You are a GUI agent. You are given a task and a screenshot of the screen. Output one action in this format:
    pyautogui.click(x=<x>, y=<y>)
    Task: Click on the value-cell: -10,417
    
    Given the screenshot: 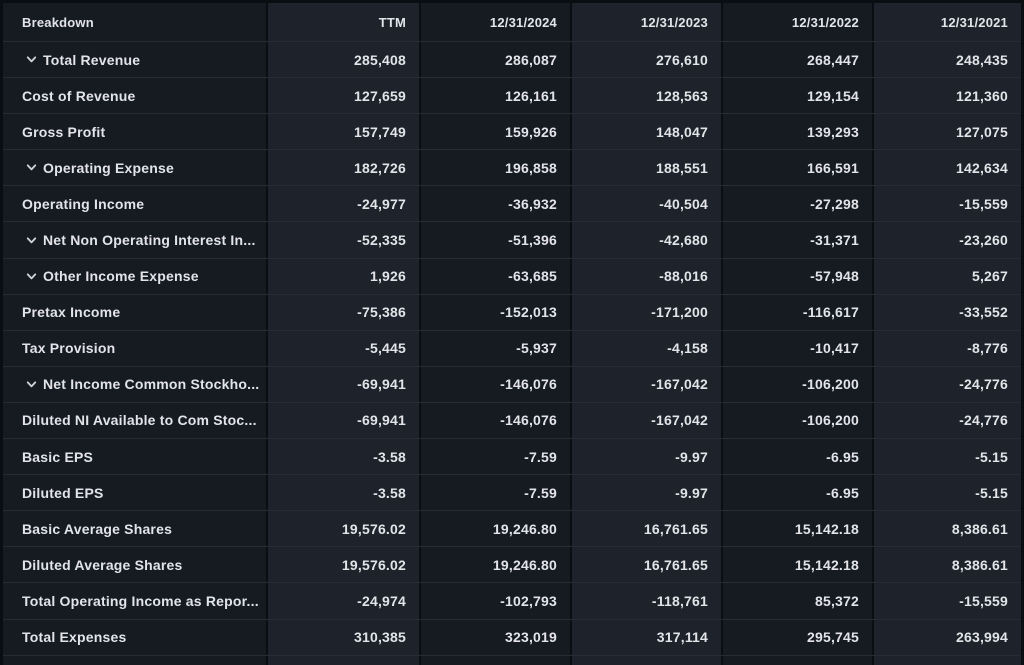 What is the action you would take?
    pyautogui.click(x=797, y=348)
    